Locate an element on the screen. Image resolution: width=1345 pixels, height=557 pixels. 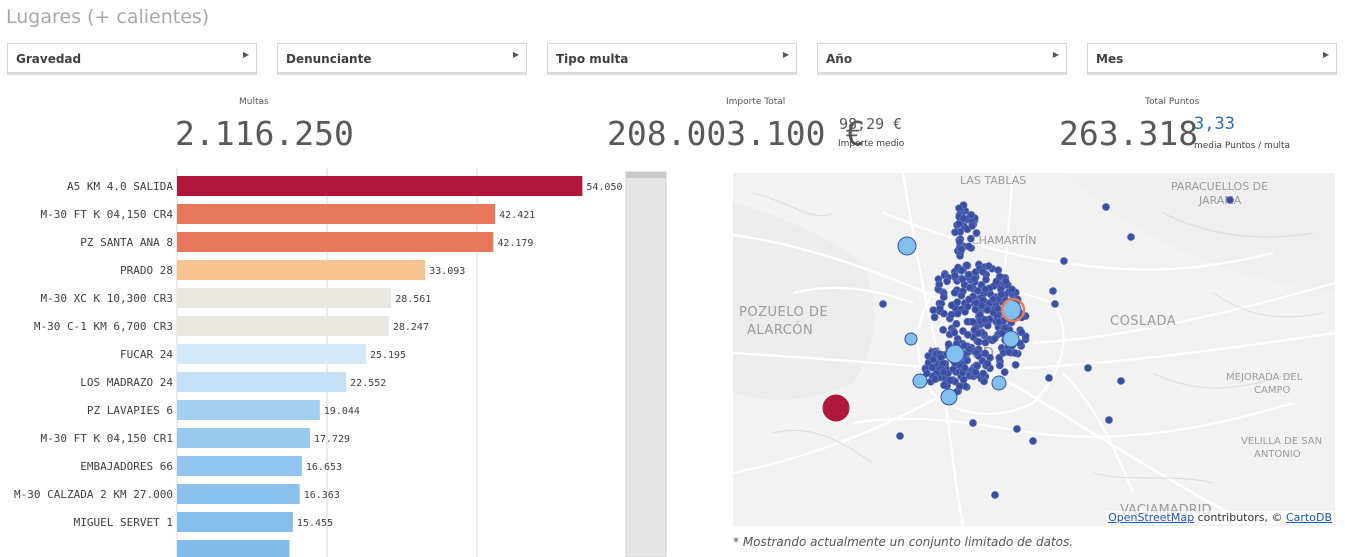
category-label: M-30 C-1 KM 6,700 CR3 is located at coordinates (103, 326).